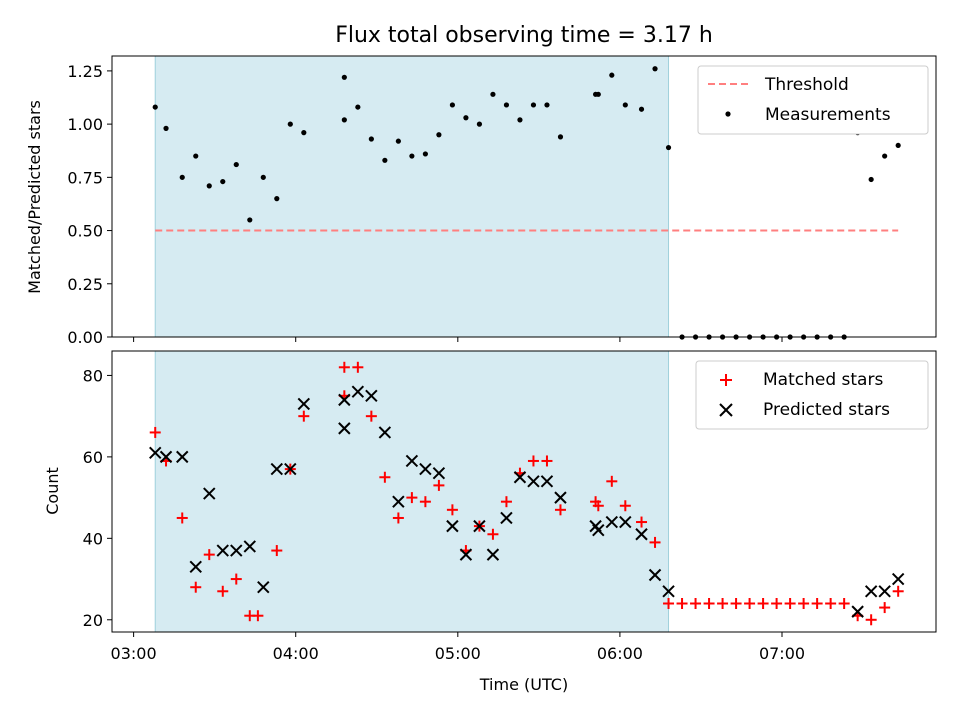 This screenshot has width=960, height=724. Describe the element at coordinates (85, 124) in the screenshot. I see `top-y-tick-label: 1.00` at that location.